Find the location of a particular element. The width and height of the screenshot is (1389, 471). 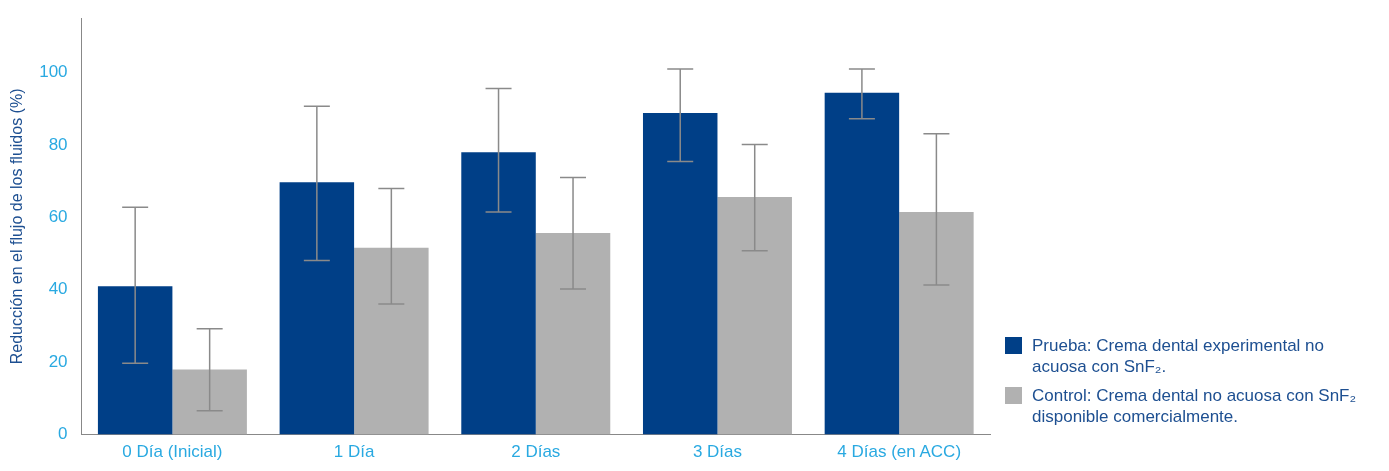

y-axis-title: Reducción en el flujo de los fluidos (%) is located at coordinates (17, 226).